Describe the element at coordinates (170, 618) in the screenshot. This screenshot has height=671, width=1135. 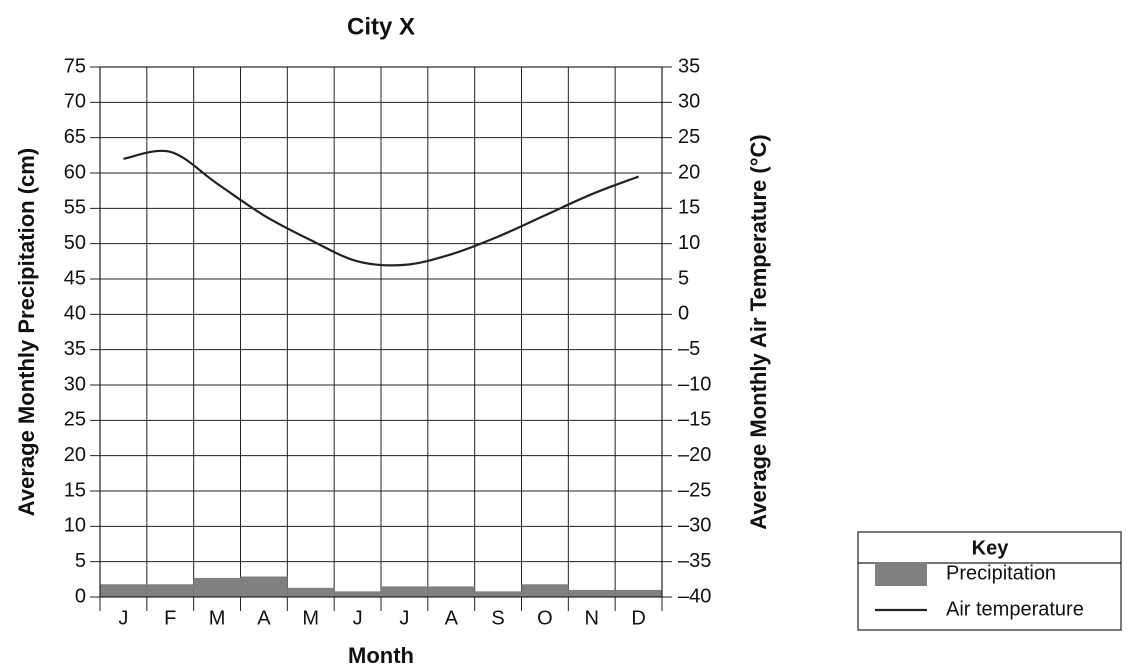
I see `x-tick-label: F` at that location.